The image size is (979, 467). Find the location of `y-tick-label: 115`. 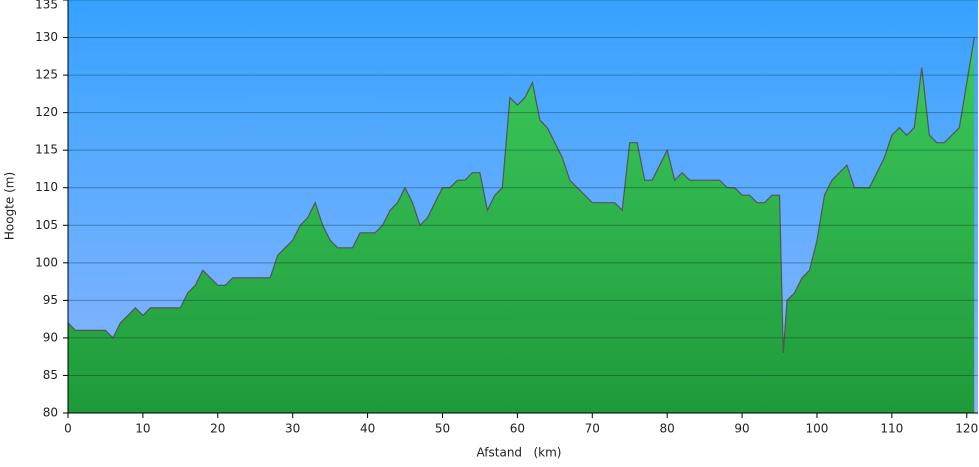

y-tick-label: 115 is located at coordinates (46, 150).